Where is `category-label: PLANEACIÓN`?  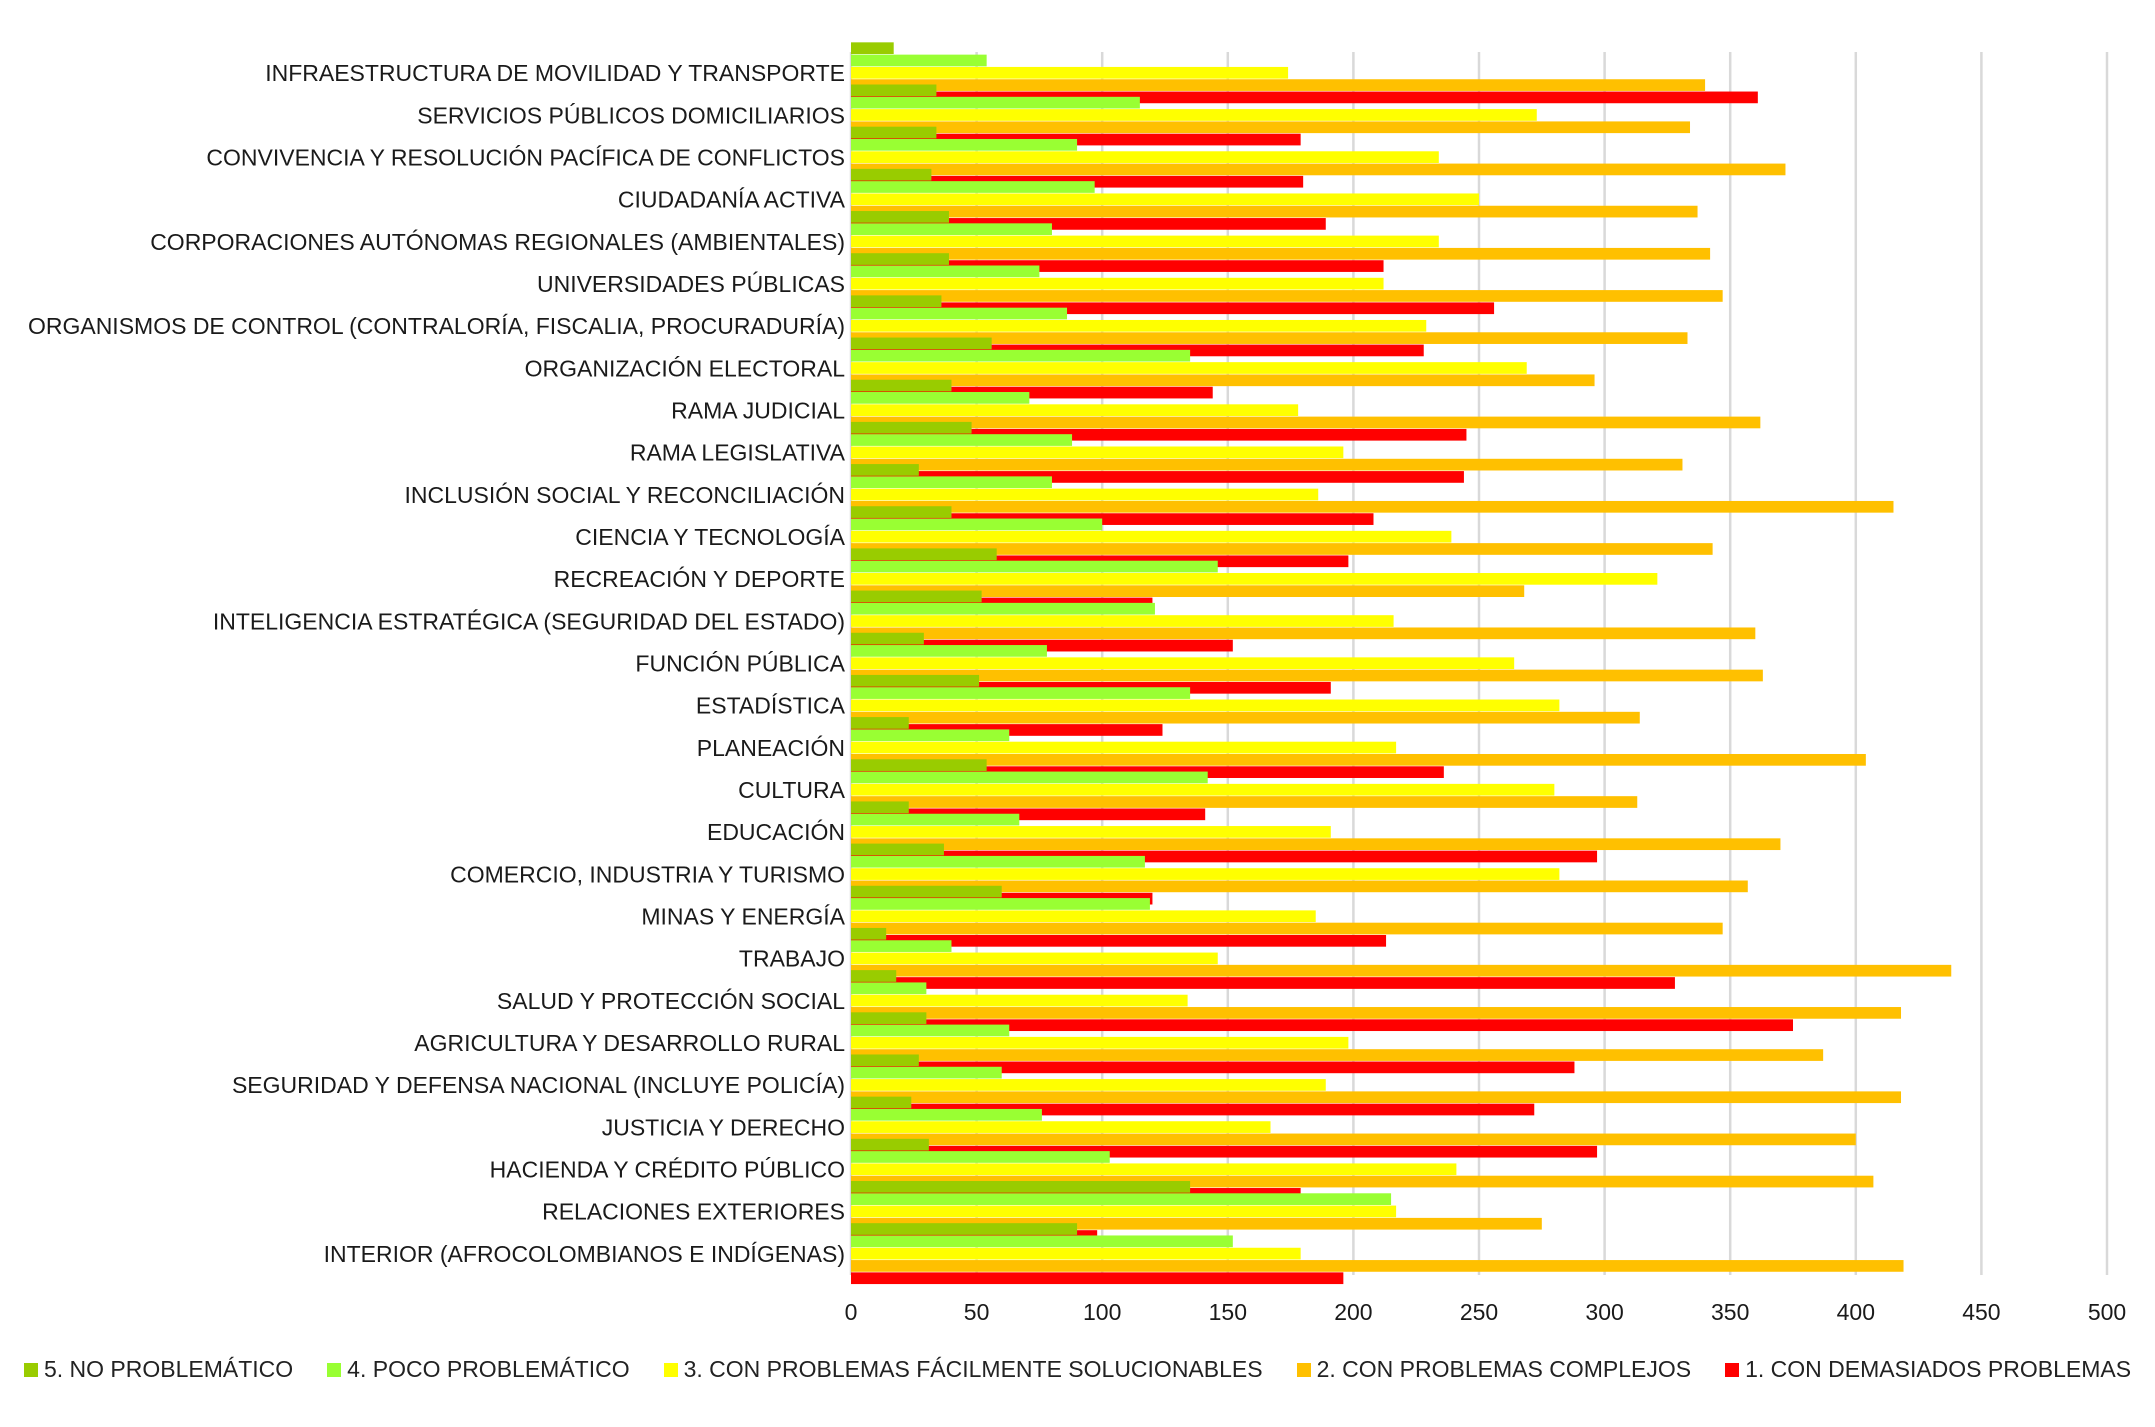
category-label: PLANEACIÓN is located at coordinates (771, 748).